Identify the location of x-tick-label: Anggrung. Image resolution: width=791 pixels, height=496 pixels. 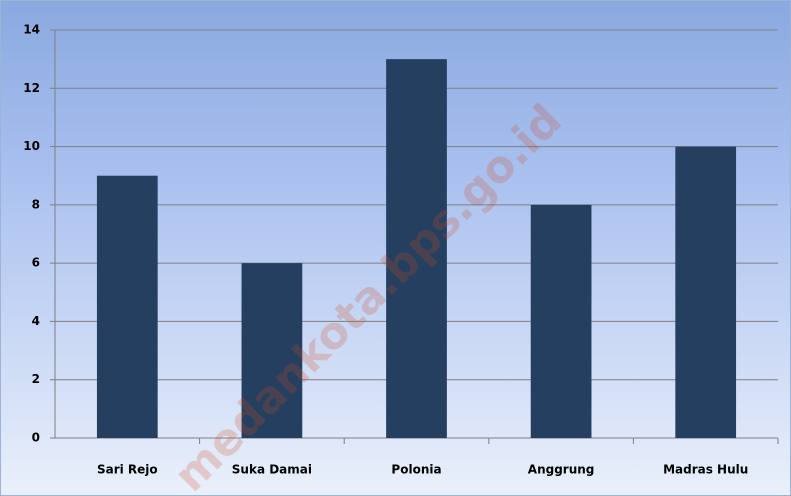
(561, 470).